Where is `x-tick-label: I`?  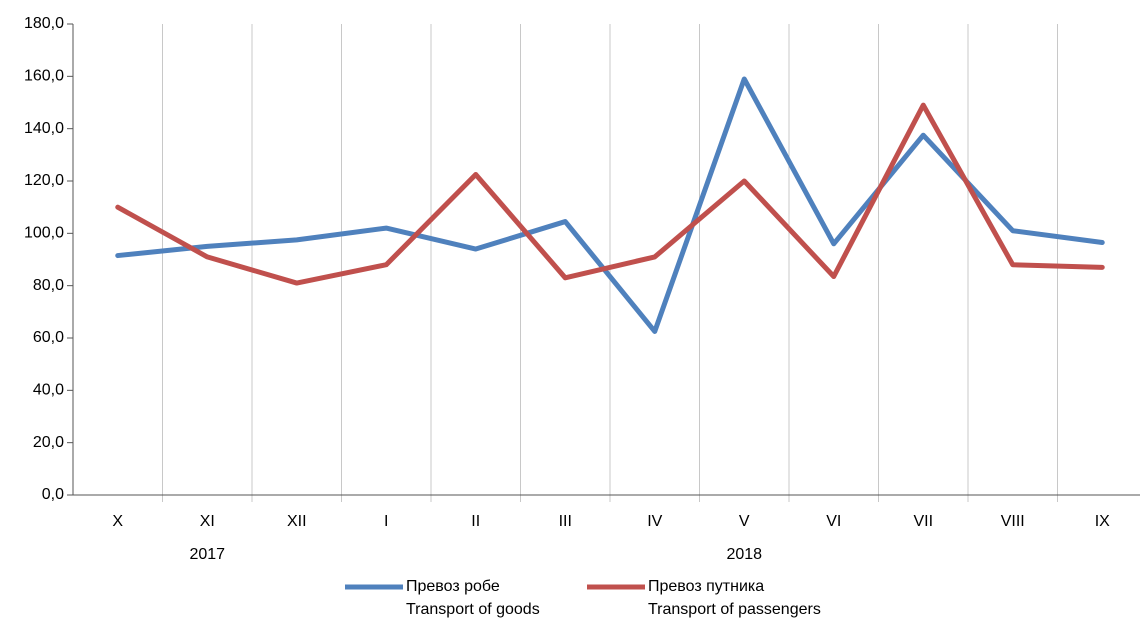 x-tick-label: I is located at coordinates (386, 521).